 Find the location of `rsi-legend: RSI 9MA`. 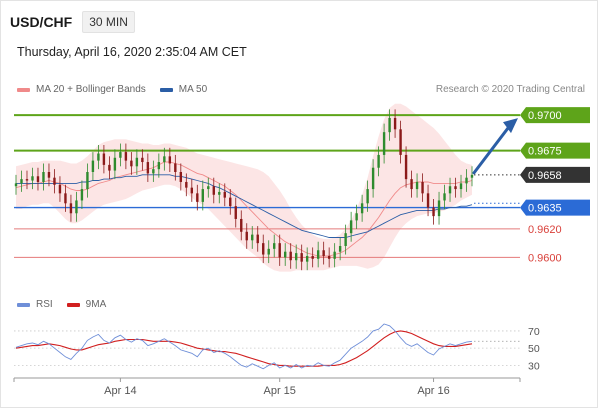

rsi-legend: RSI 9MA is located at coordinates (68, 304).